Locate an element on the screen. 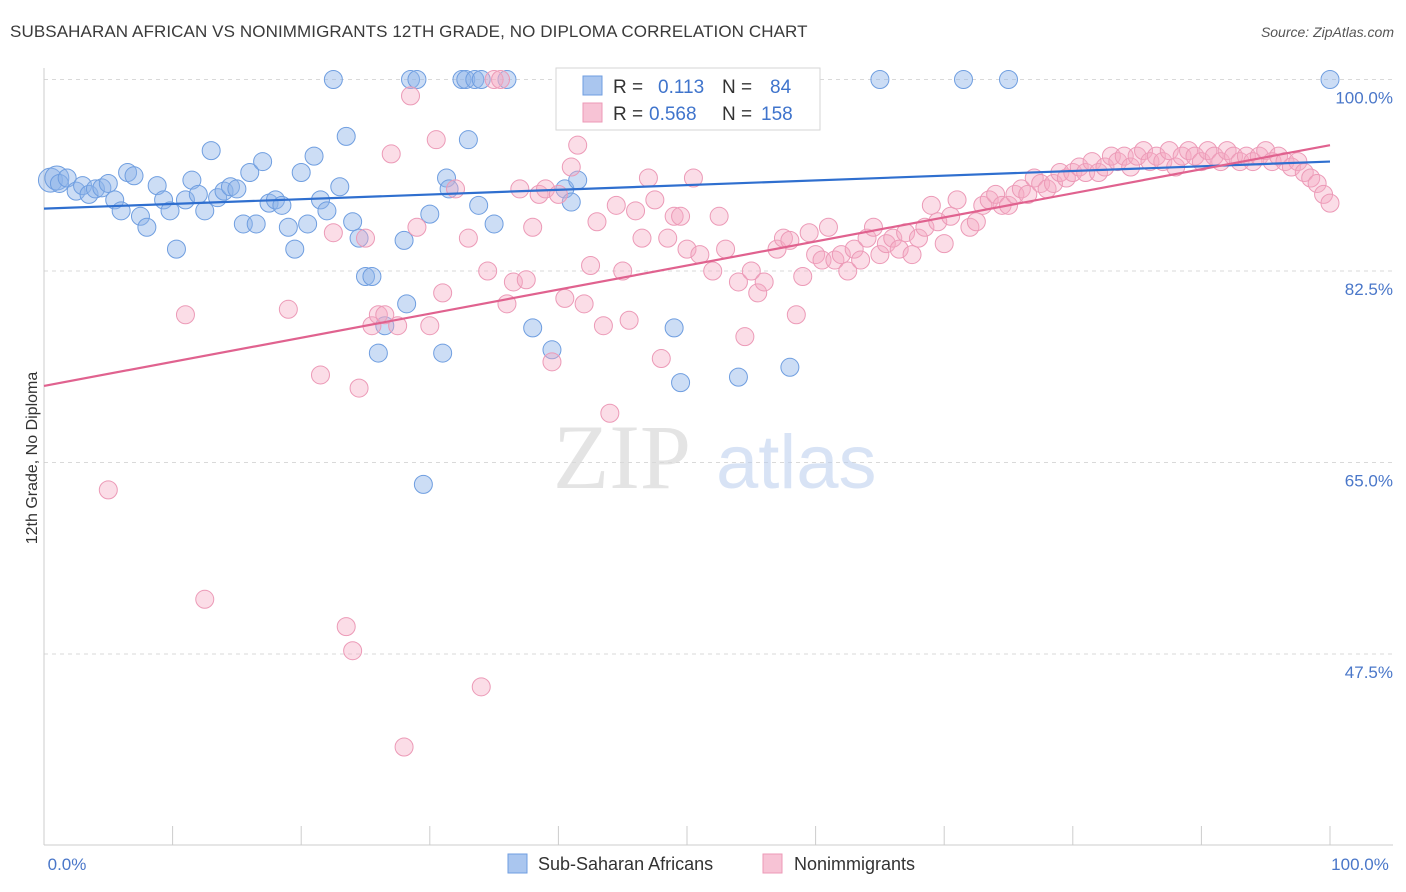 The height and width of the screenshot is (892, 1406). legend-n-label-2: N = is located at coordinates (737, 114).